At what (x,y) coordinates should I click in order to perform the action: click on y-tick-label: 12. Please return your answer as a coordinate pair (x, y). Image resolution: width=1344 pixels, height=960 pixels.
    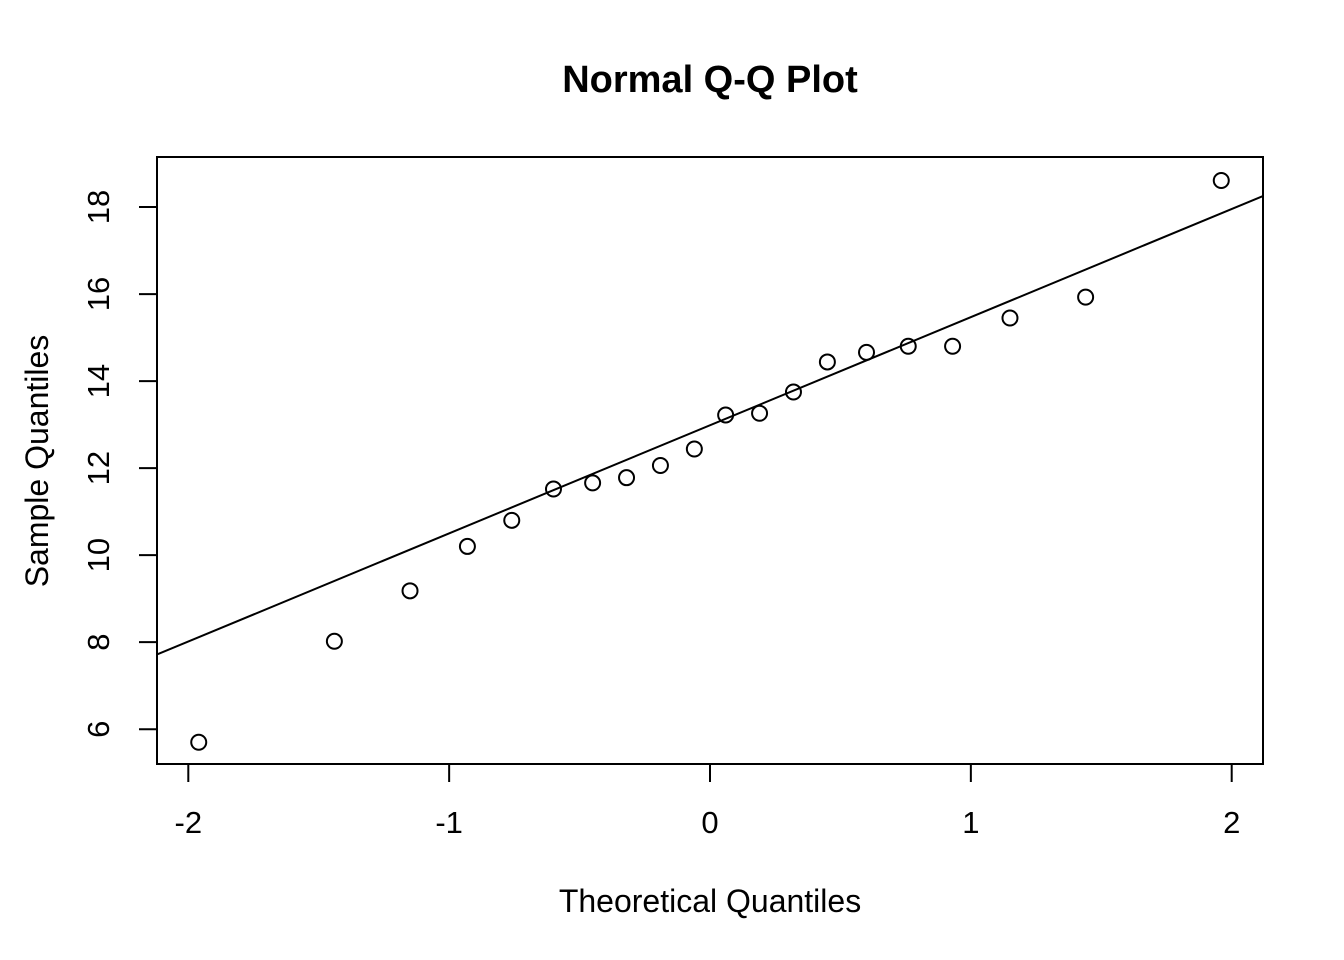
    Looking at the image, I should click on (98, 468).